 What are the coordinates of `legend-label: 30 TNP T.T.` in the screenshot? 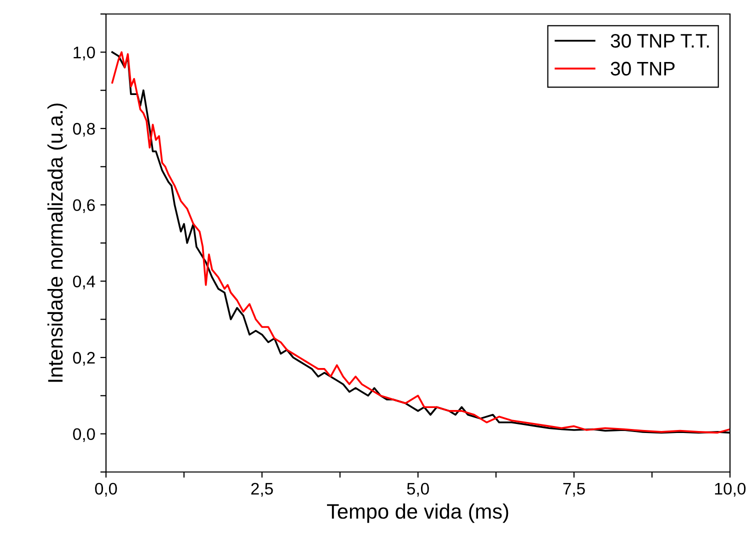 It's located at (659, 41).